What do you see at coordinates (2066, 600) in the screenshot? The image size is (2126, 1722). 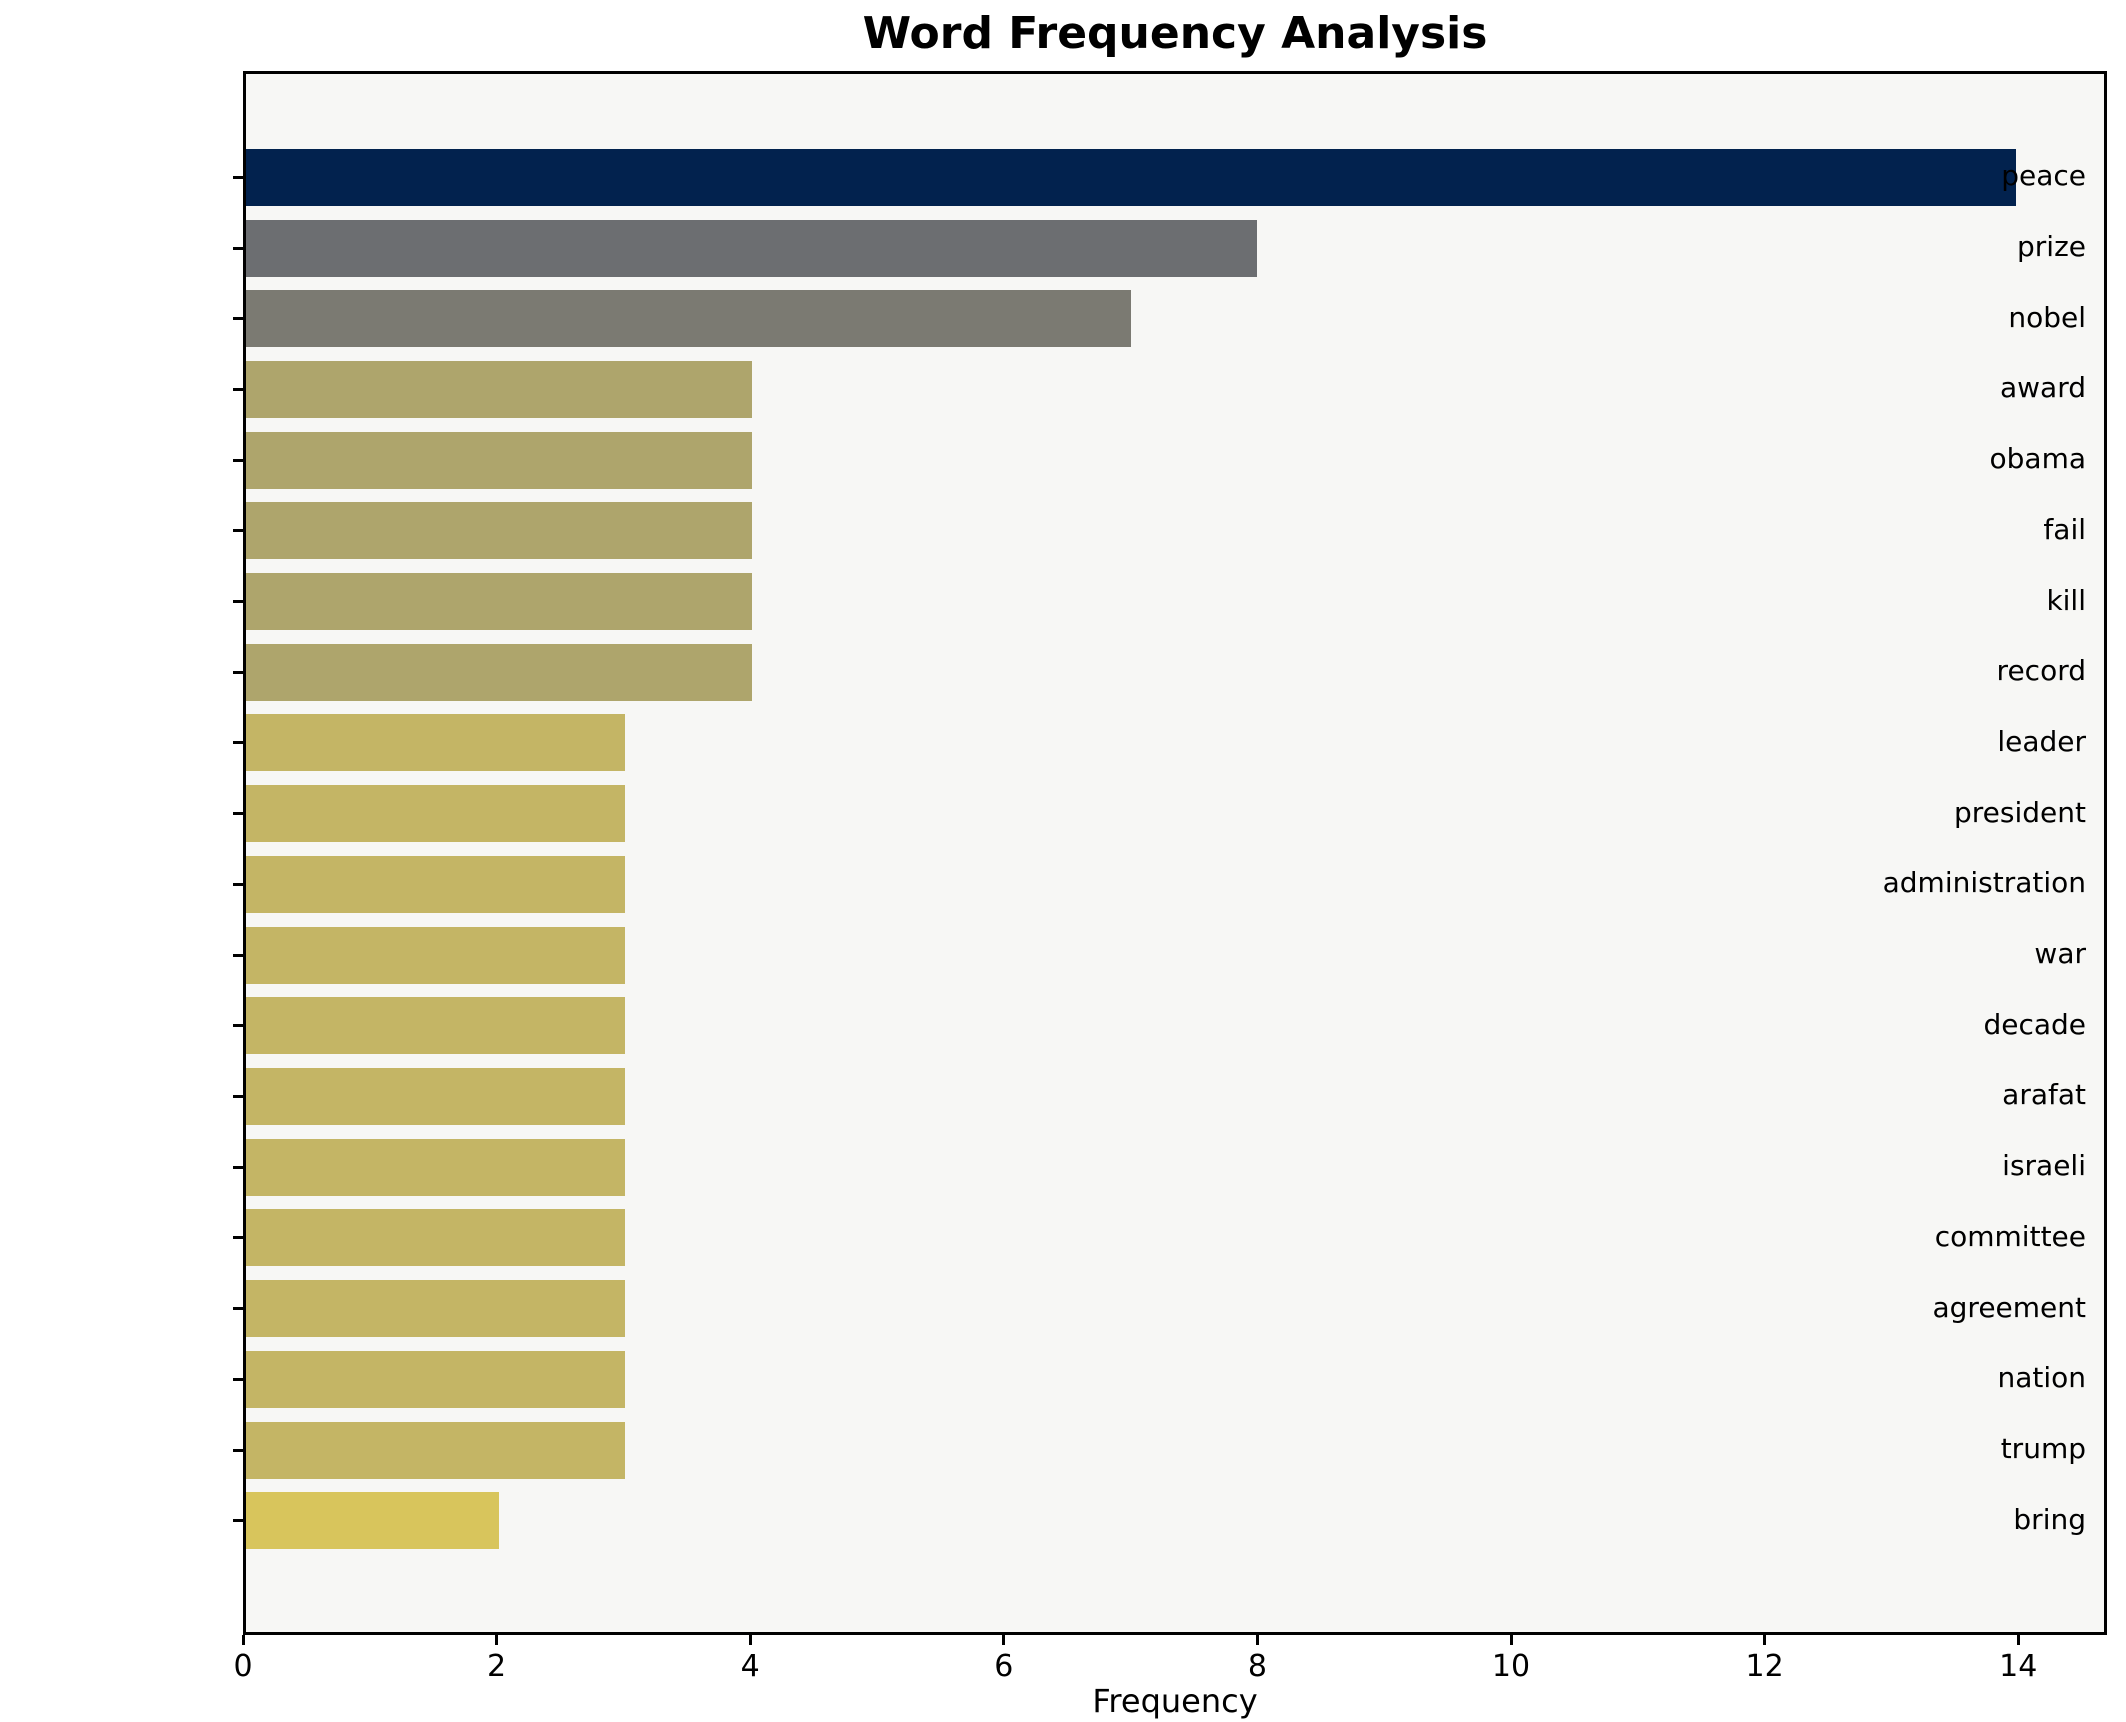 I see `y-tick-label: kill` at bounding box center [2066, 600].